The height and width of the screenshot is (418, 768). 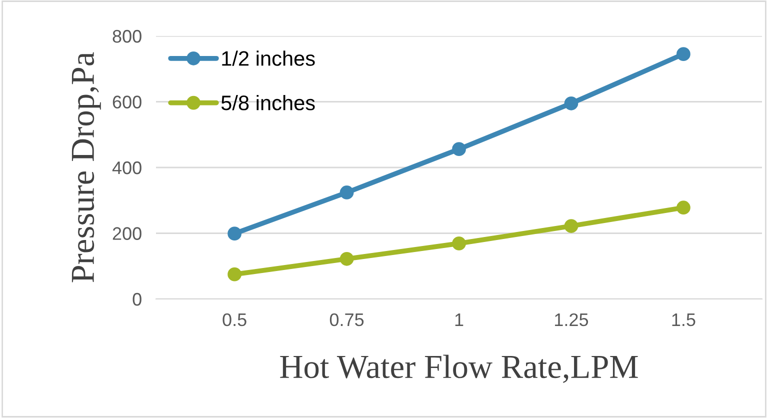 I want to click on y-tick-label: 0, so click(x=137, y=299).